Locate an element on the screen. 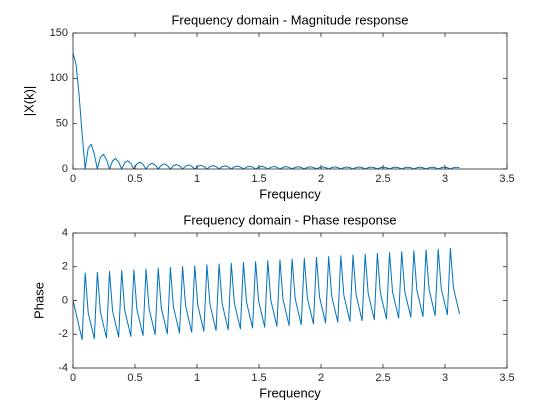  chart-title: Frequency domain - Phase response is located at coordinates (289, 219).